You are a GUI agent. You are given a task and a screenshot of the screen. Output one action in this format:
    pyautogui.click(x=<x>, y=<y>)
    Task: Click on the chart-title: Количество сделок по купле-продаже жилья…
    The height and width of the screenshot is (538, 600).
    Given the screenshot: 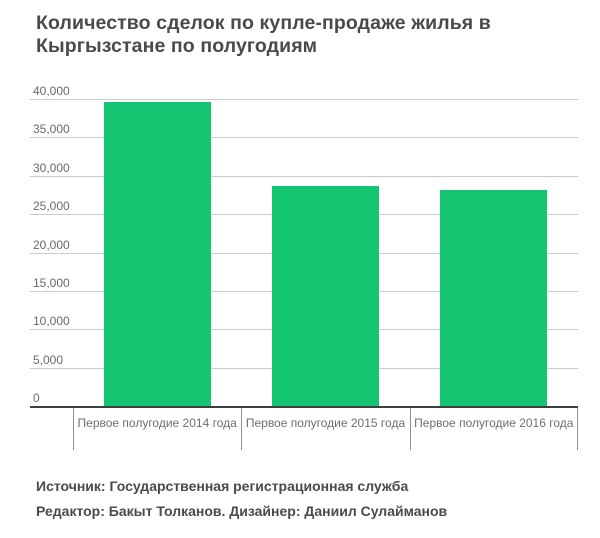 What is the action you would take?
    pyautogui.click(x=263, y=34)
    